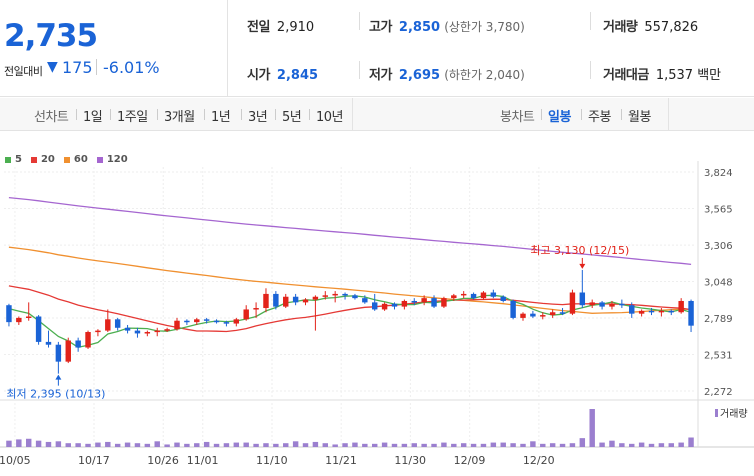  I want to click on period-1y: 1년, so click(221, 117).